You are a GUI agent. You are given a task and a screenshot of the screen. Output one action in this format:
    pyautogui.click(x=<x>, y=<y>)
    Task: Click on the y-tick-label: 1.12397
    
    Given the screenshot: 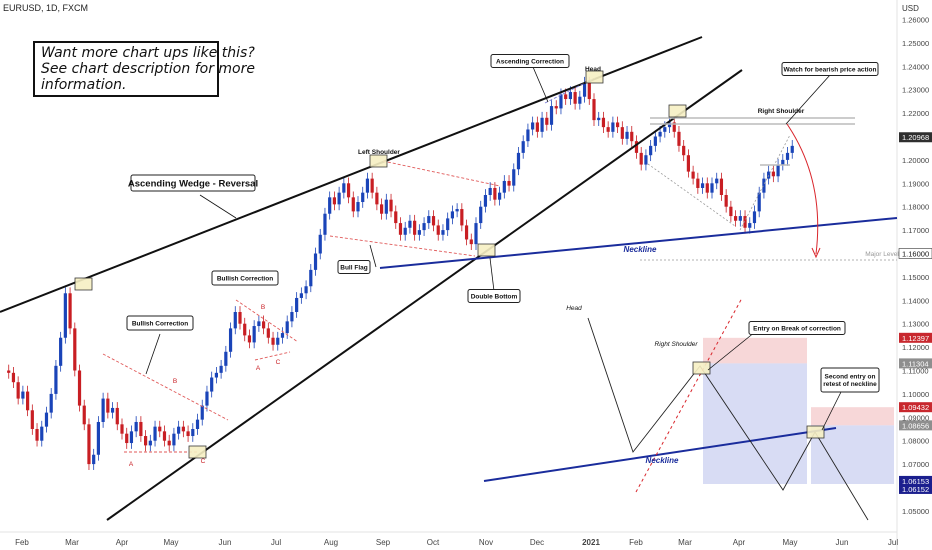 What is the action you would take?
    pyautogui.click(x=915, y=338)
    